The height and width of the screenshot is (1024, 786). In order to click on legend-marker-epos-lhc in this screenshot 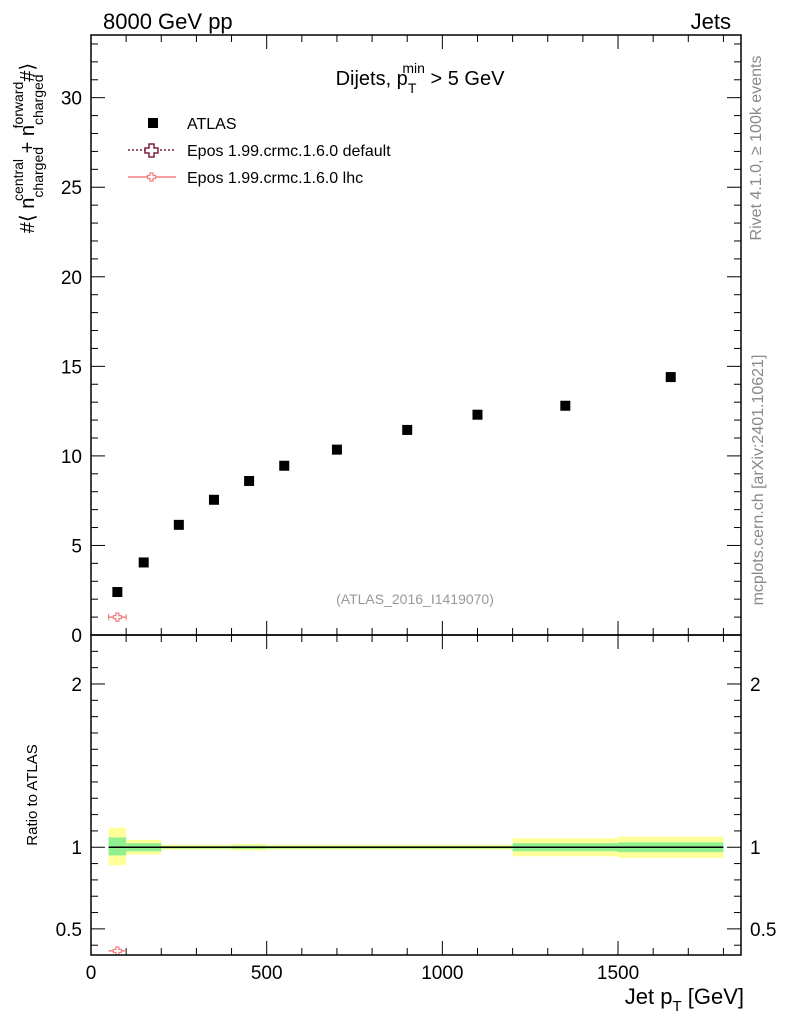, I will do `click(151, 177)`.